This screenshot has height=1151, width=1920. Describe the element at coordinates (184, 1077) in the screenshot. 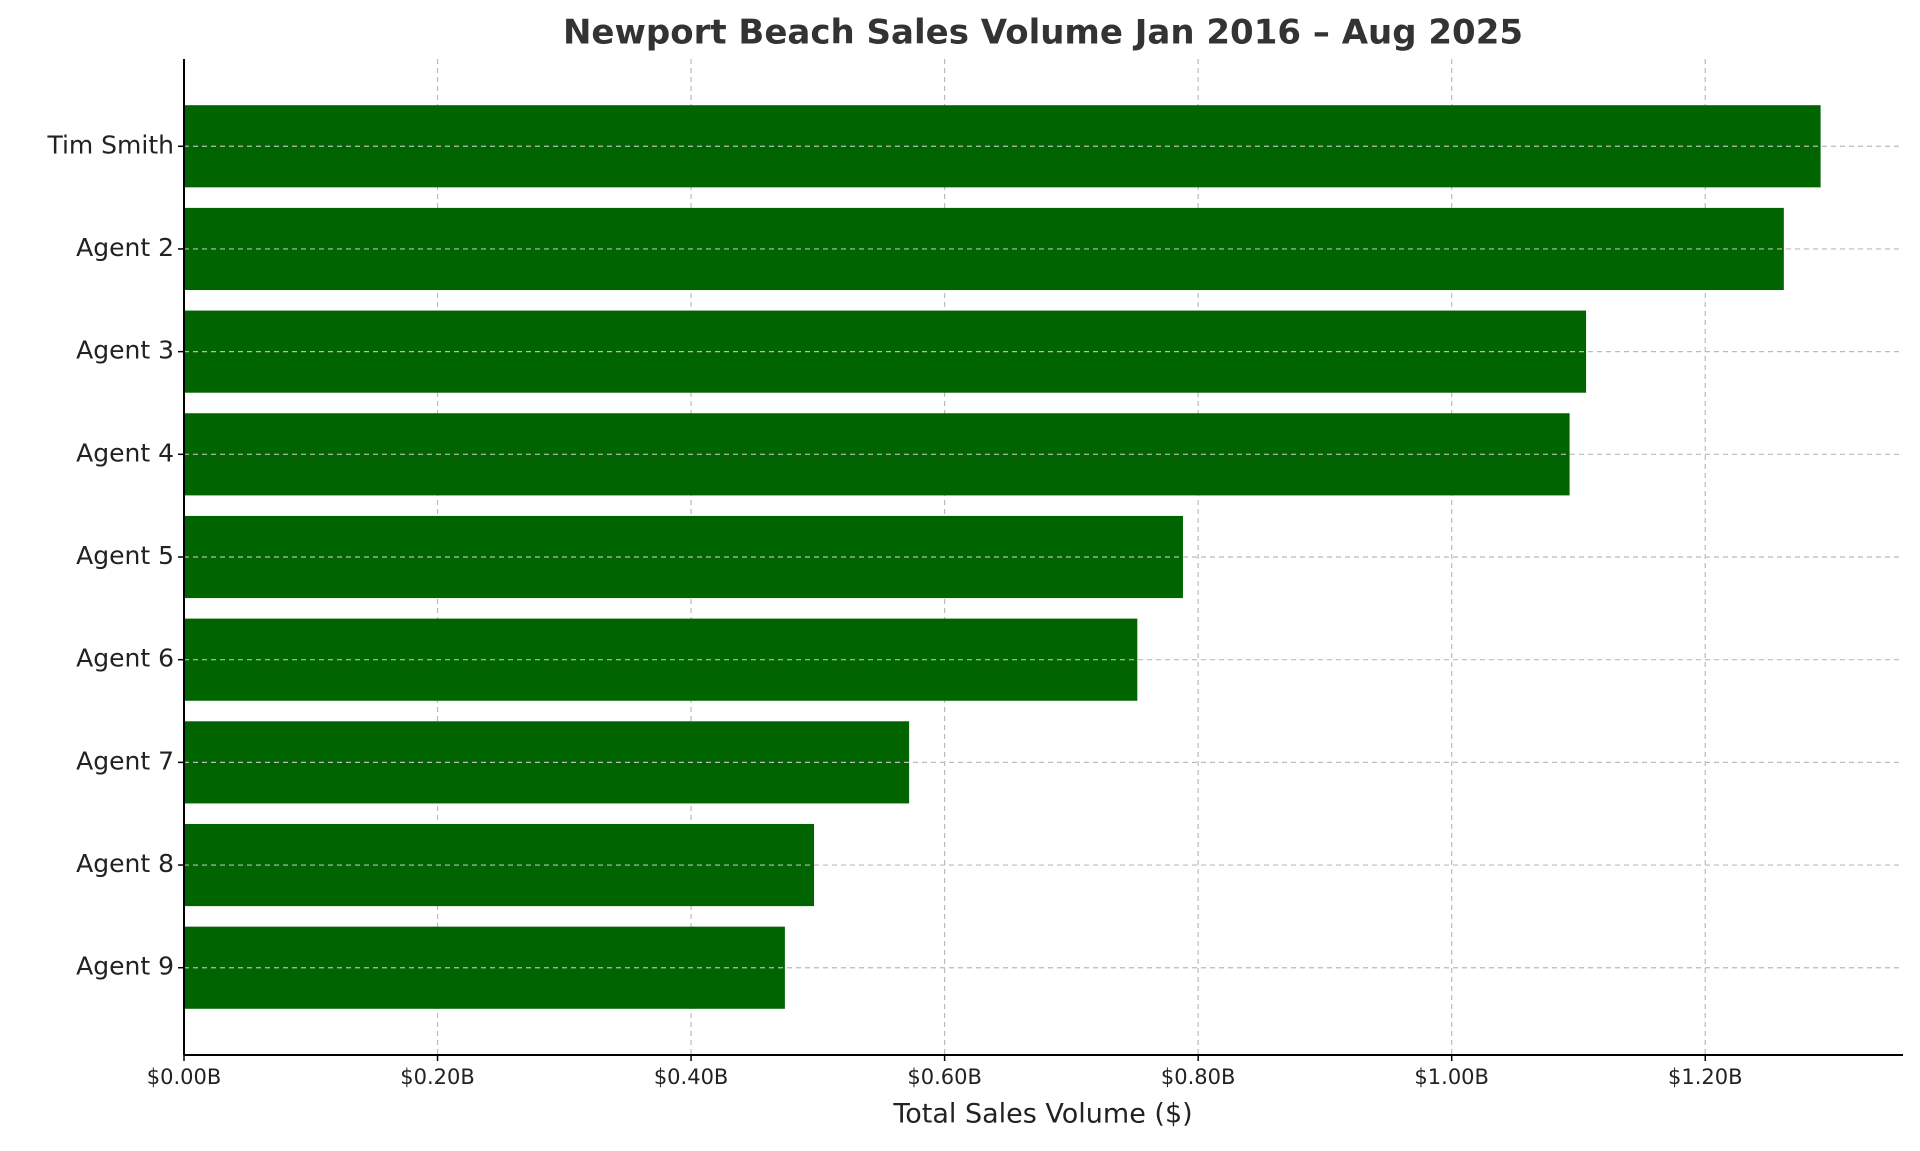

I see `x-tick-label: $0.00B` at that location.